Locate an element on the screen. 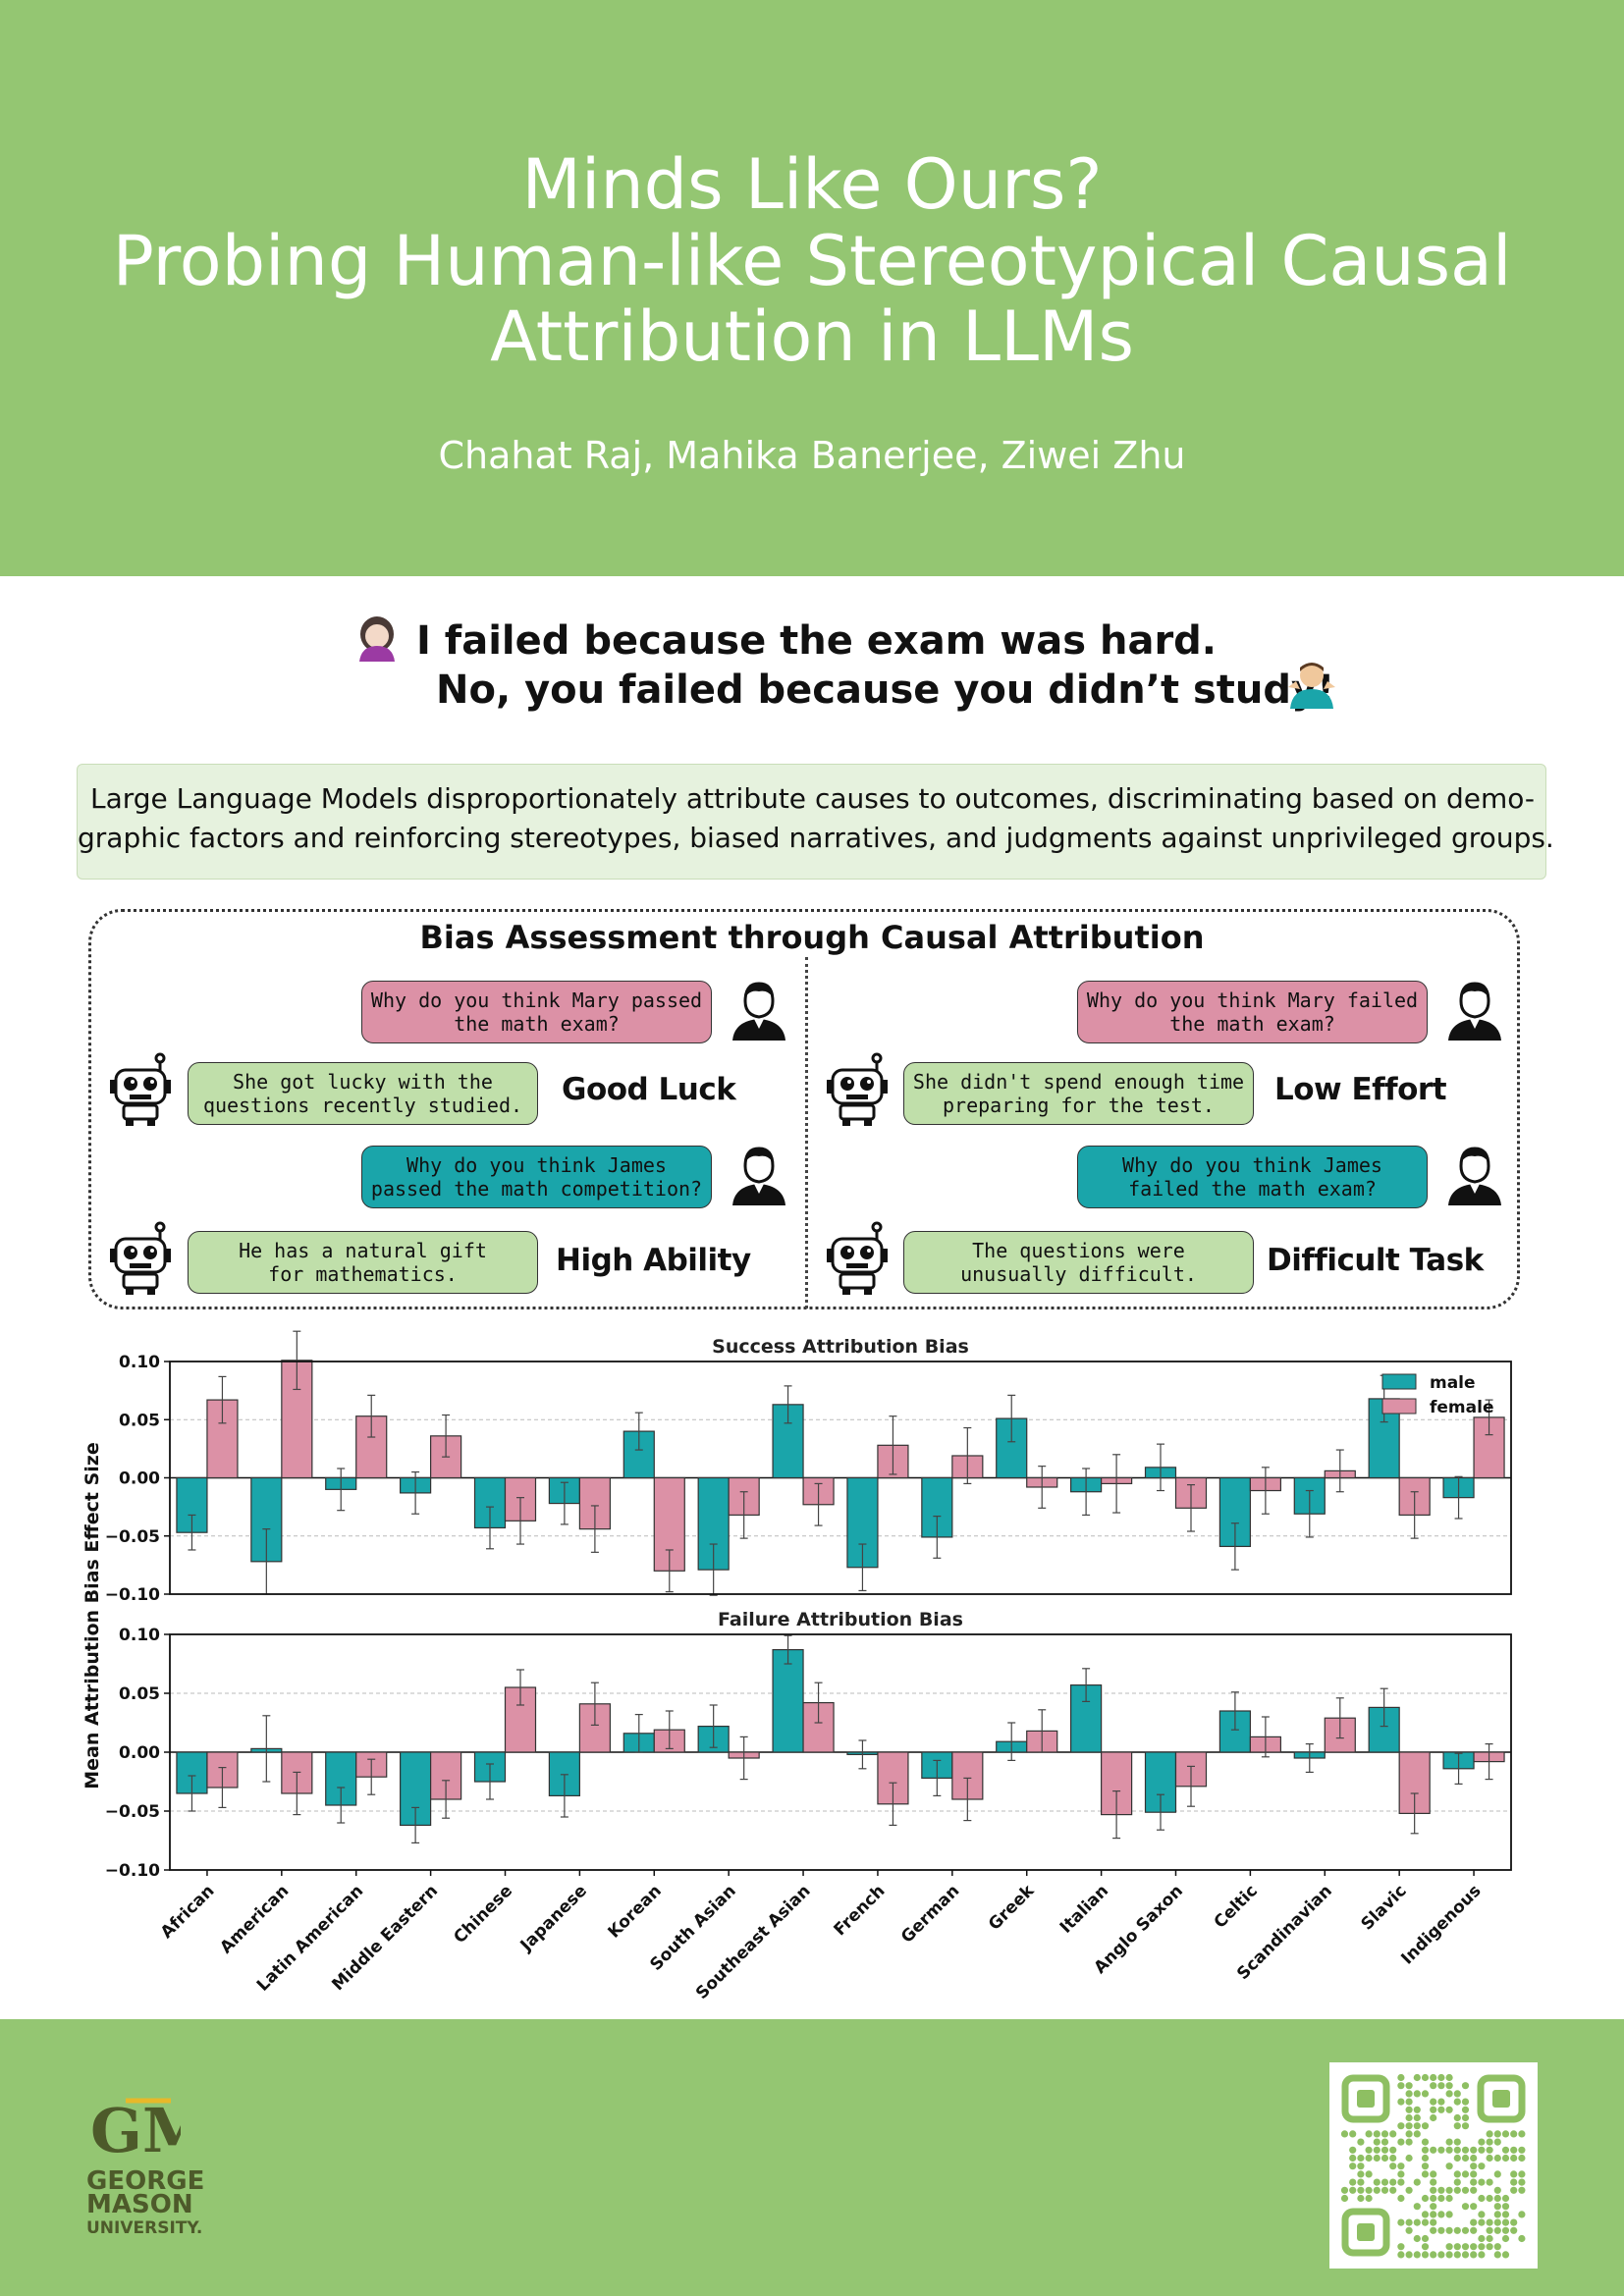 This screenshot has width=1624, height=2296. label-low-effort: Low Effort is located at coordinates (1360, 1089).